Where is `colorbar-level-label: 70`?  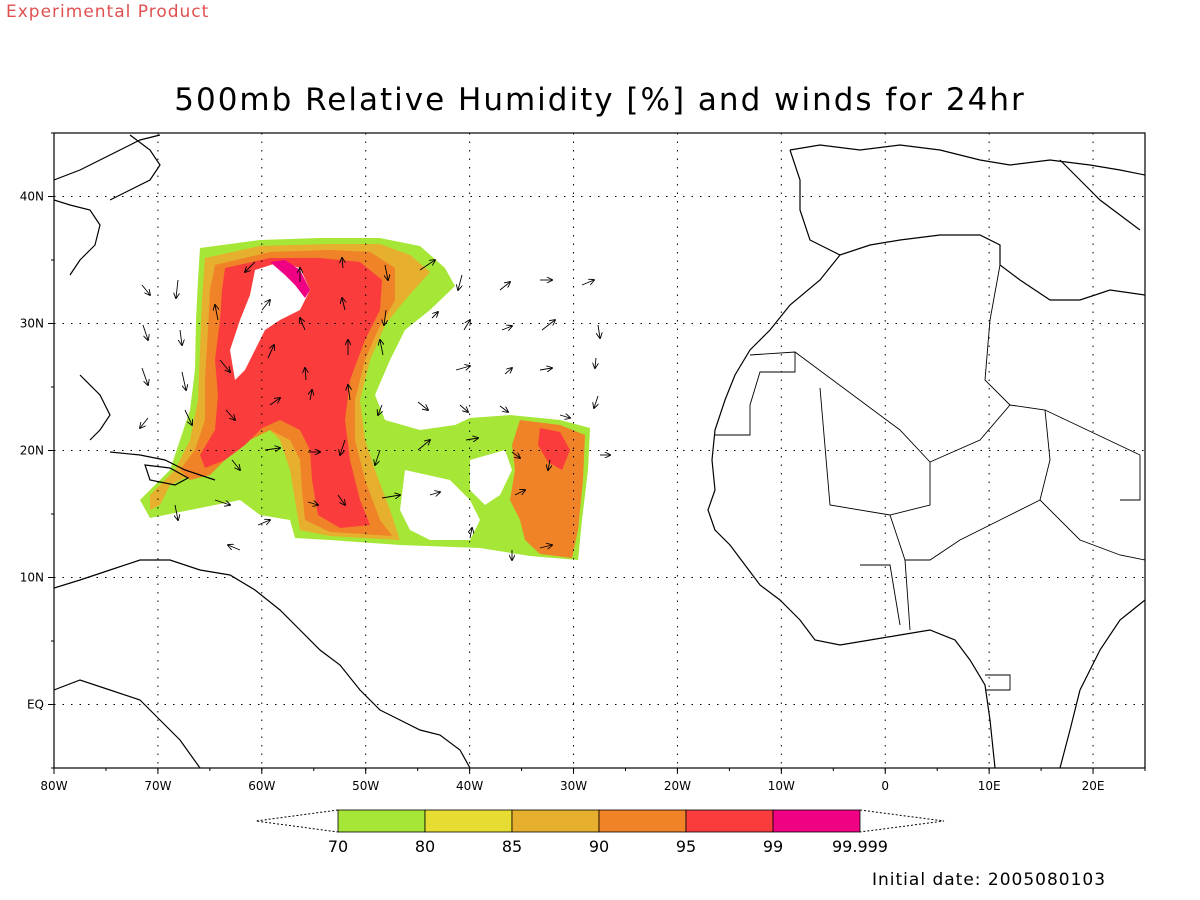
colorbar-level-label: 70 is located at coordinates (338, 846).